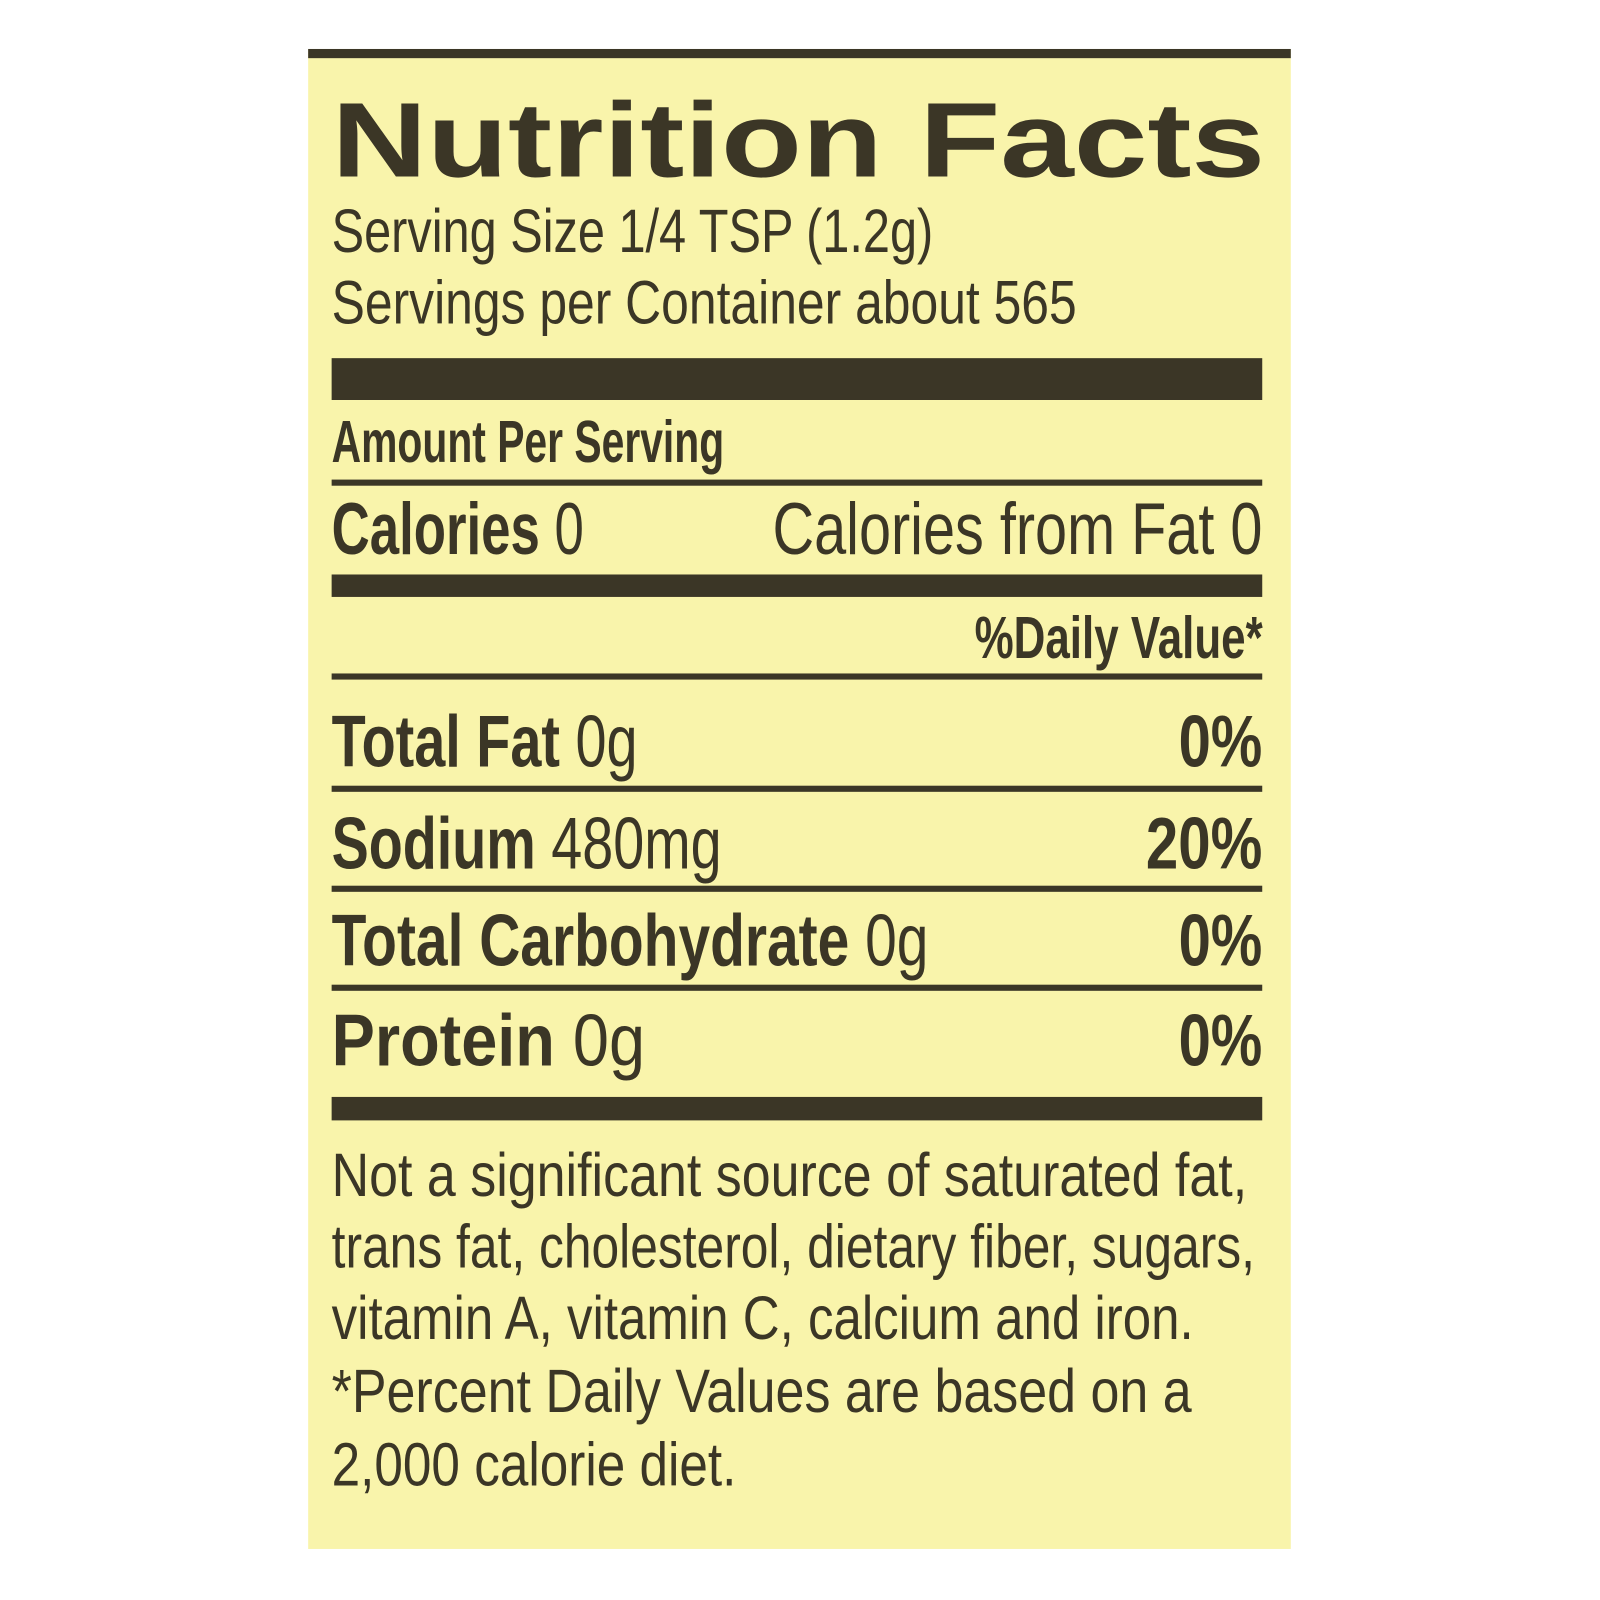  I want to click on nutrient-row-total-fat: Total Fat 0g, so click(485, 741).